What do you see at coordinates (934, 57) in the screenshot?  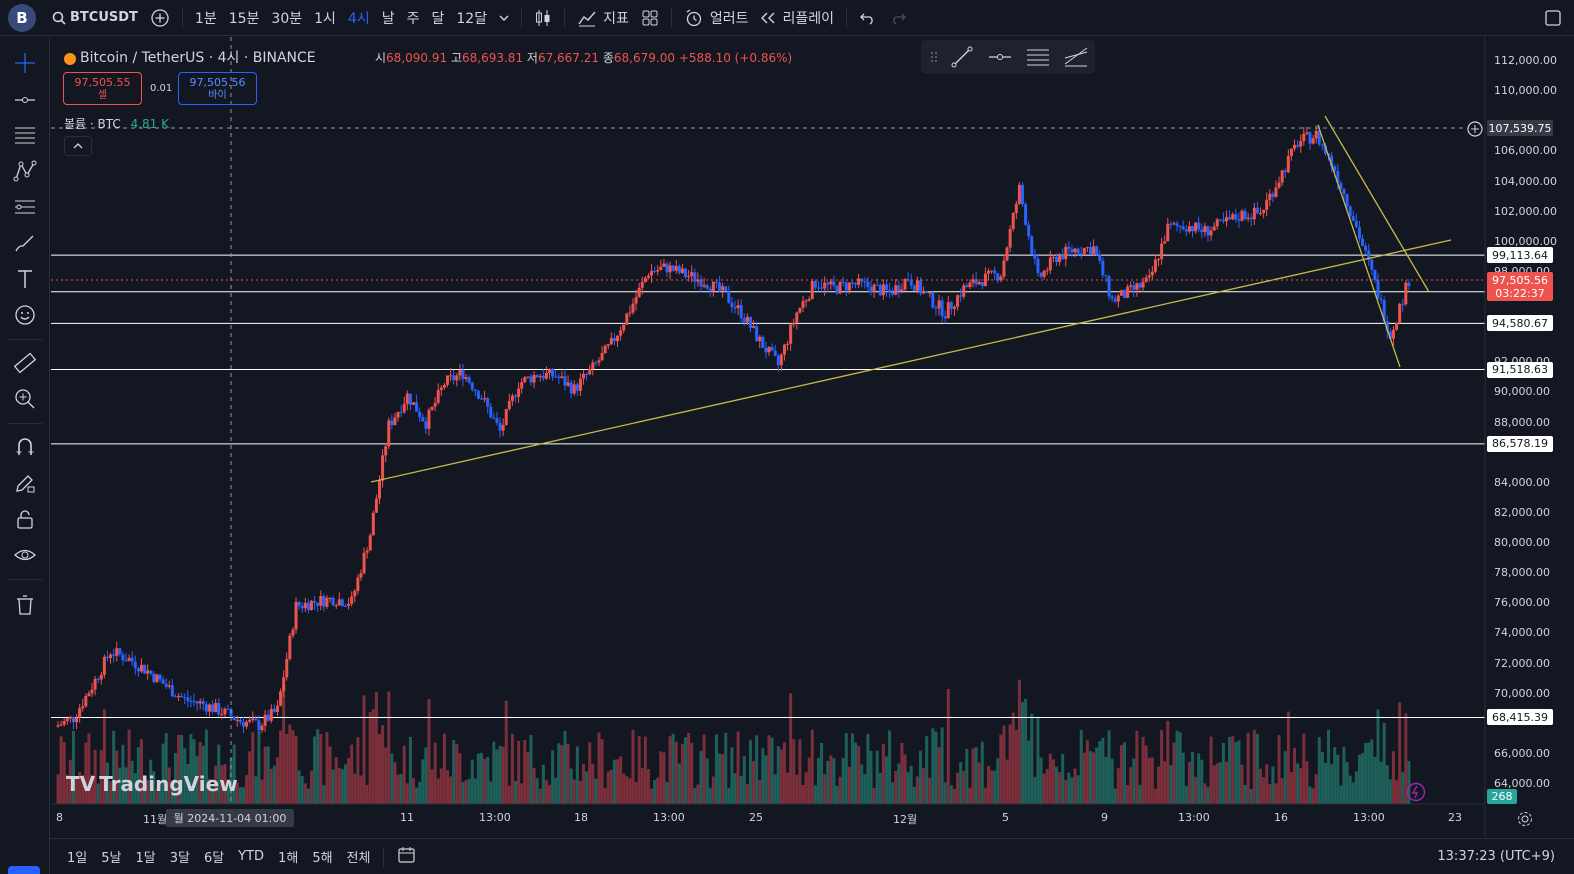 I see `drag-handle-icon` at bounding box center [934, 57].